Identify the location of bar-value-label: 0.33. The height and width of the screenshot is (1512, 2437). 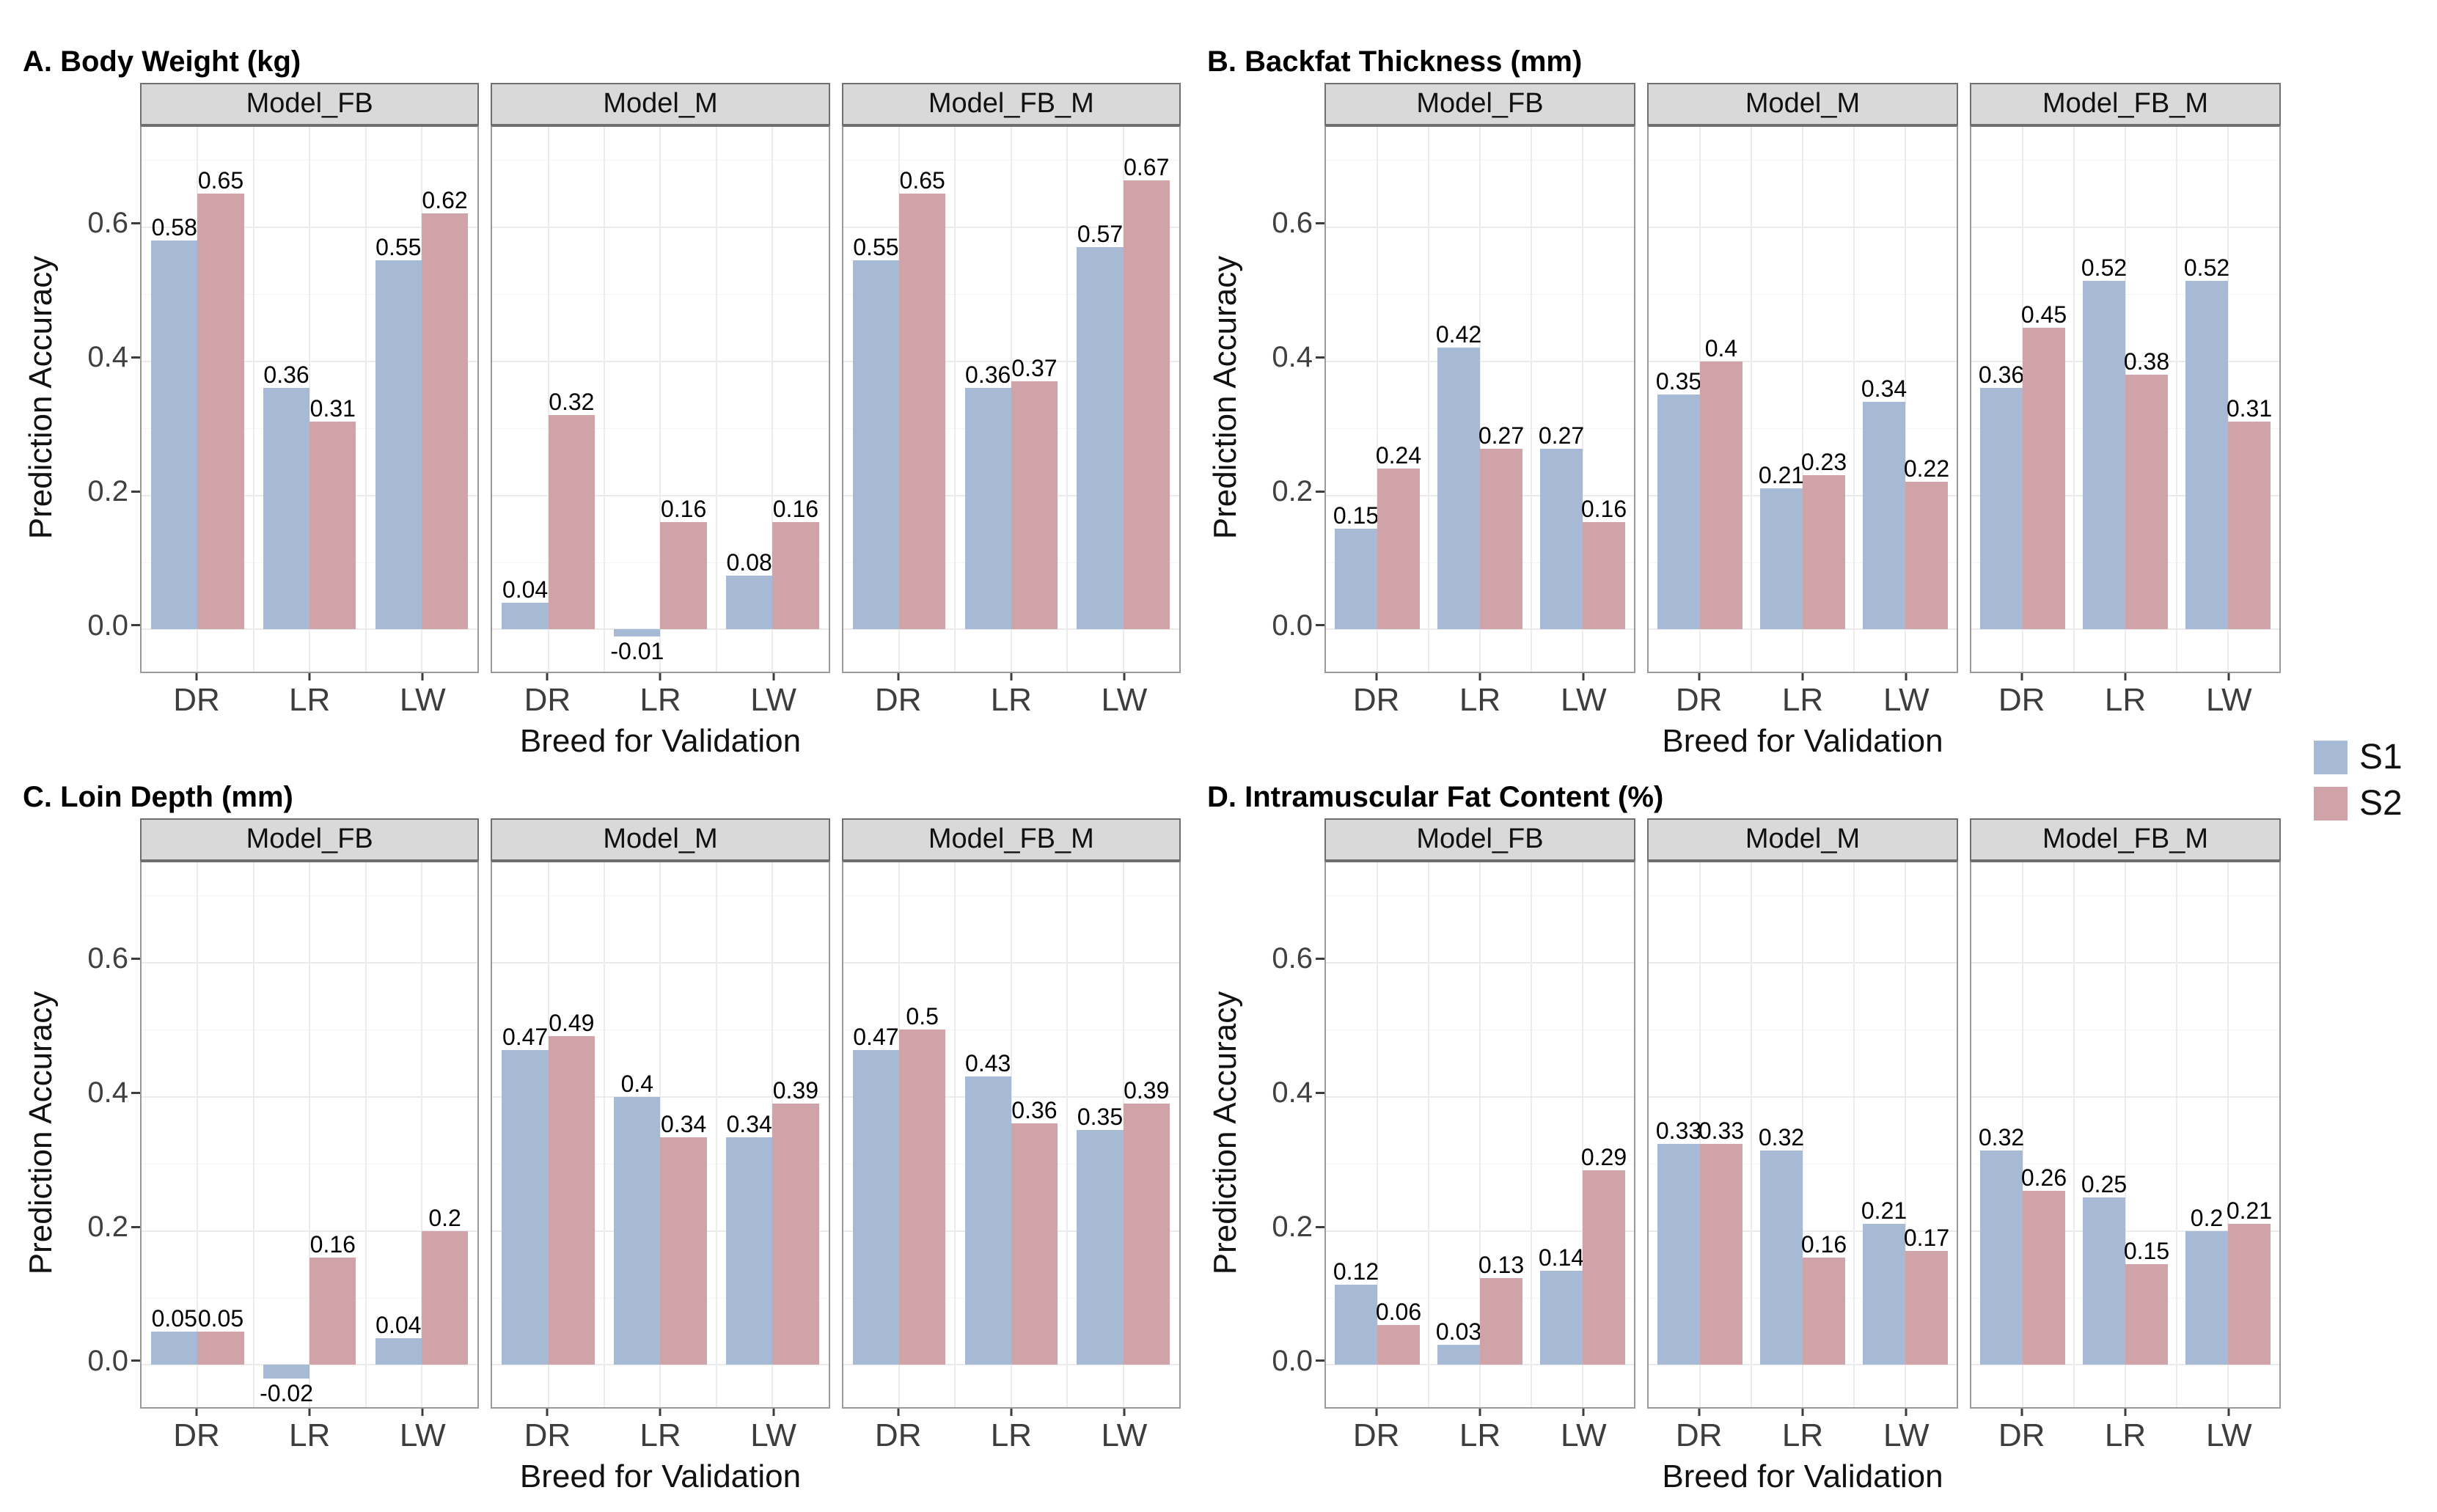
(1721, 1130).